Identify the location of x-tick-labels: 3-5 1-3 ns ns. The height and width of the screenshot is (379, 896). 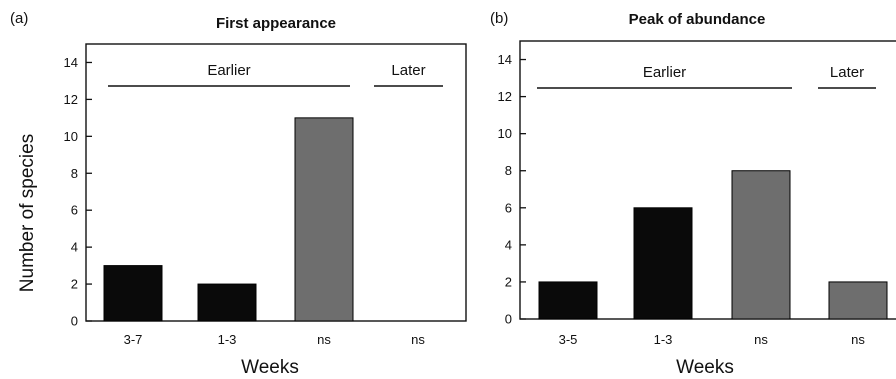
(712, 339).